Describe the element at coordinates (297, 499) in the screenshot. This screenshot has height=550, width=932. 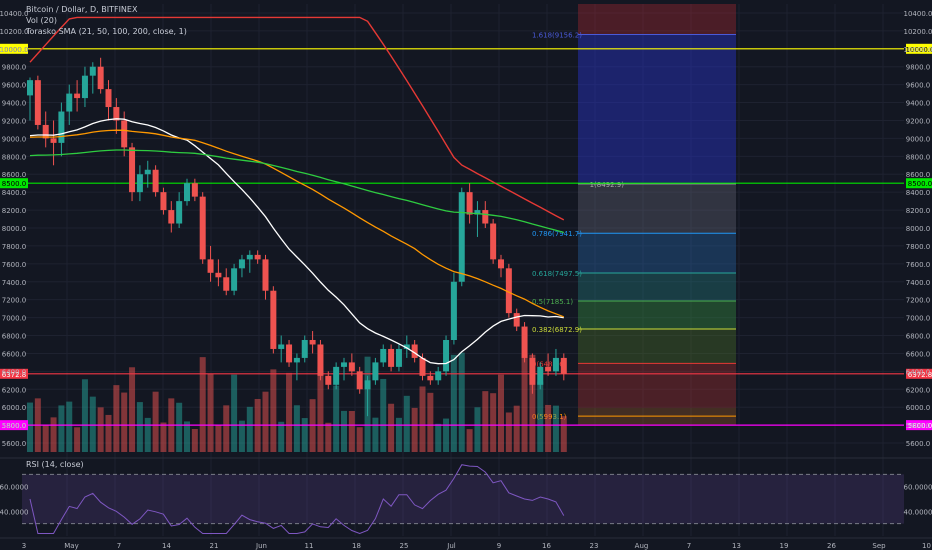
I see `rsi-line` at that location.